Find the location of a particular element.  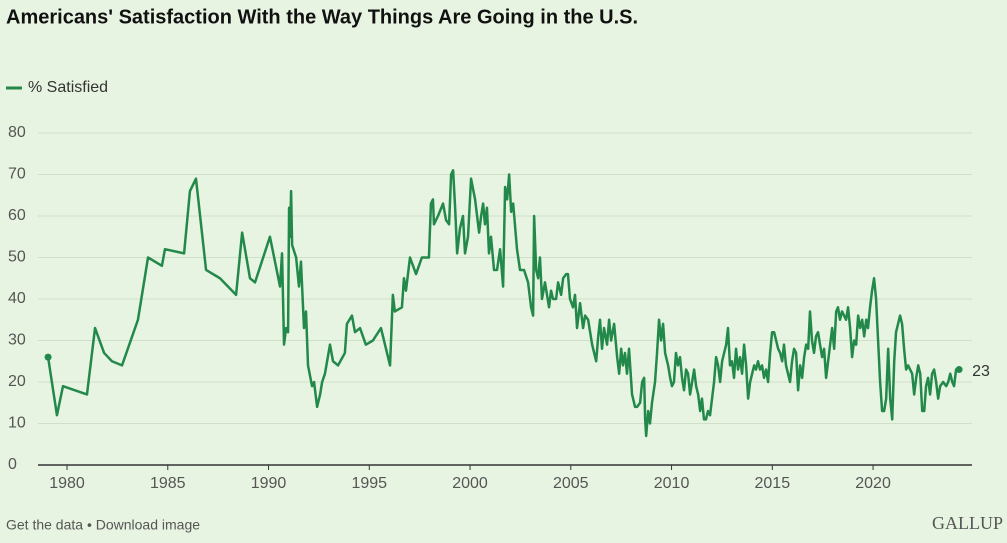

footer-links: Get the data • Download image is located at coordinates (103, 525).